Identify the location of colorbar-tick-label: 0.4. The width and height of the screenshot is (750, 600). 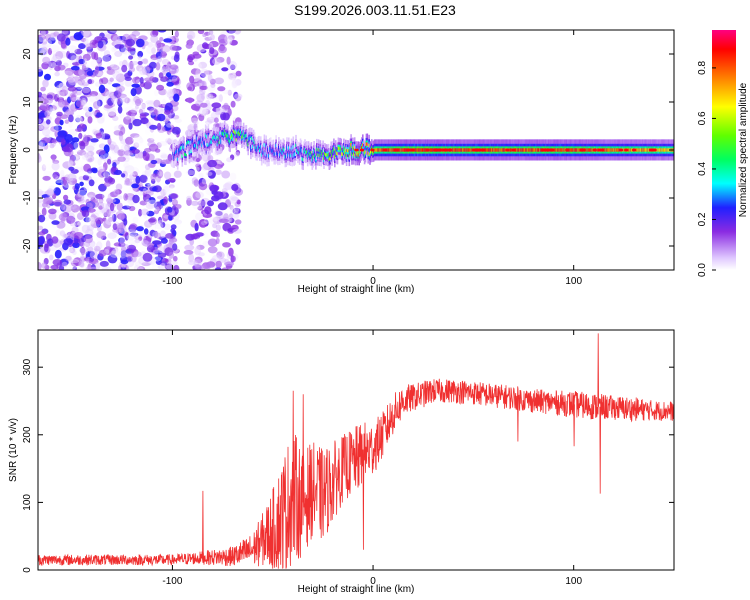
(702, 169).